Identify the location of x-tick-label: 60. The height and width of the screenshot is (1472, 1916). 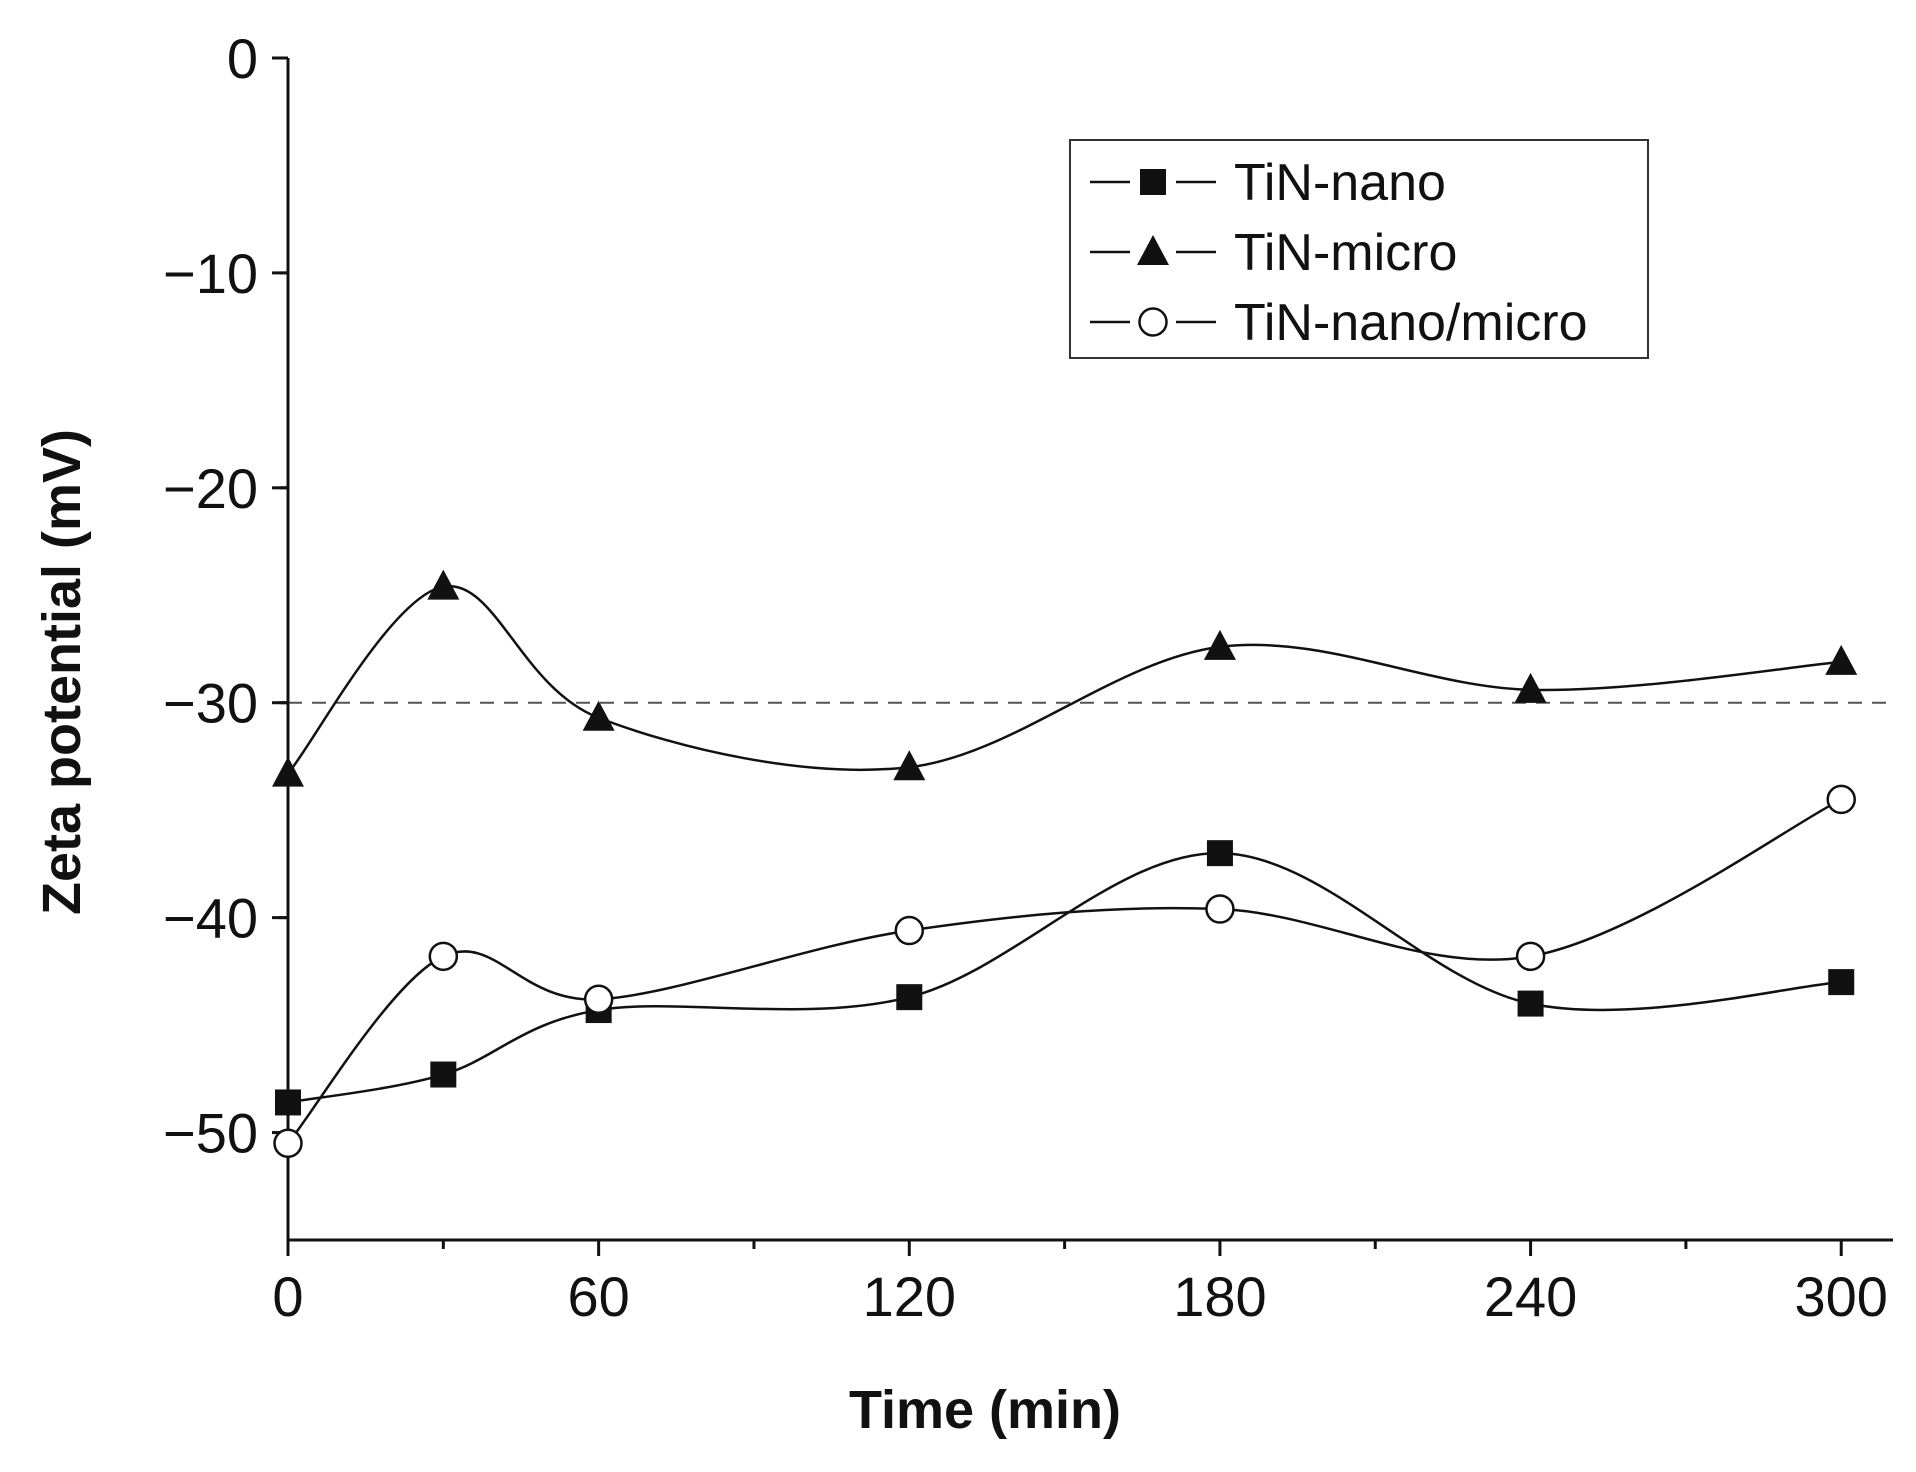
(598, 1296).